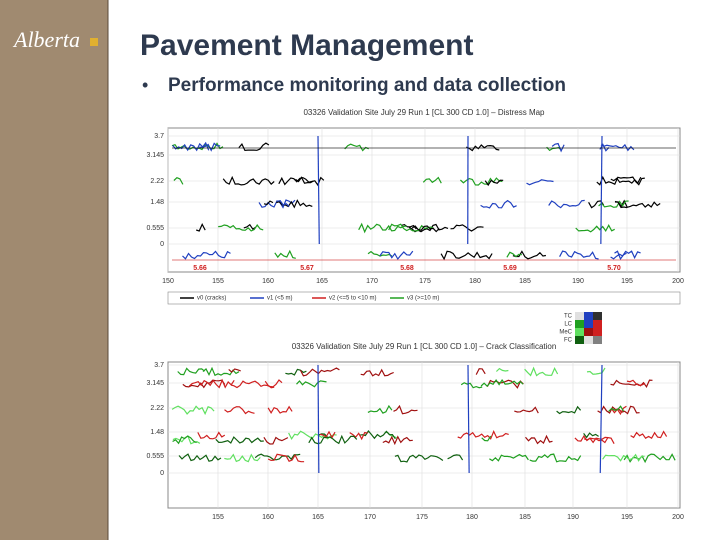 The width and height of the screenshot is (720, 545). Describe the element at coordinates (353, 299) in the screenshot. I see `legend-entry: v2 (<=5 to <10 m)` at that location.